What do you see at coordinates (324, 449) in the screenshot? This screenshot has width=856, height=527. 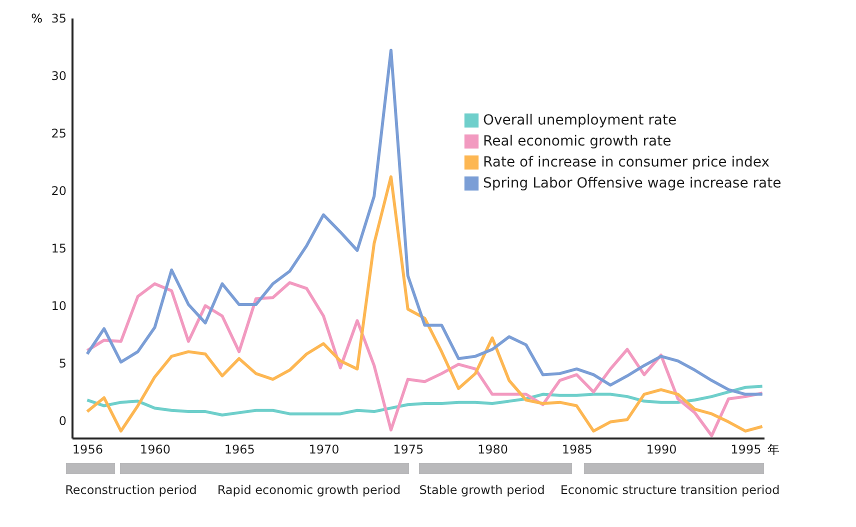 I see `x-tick-label: 1970` at bounding box center [324, 449].